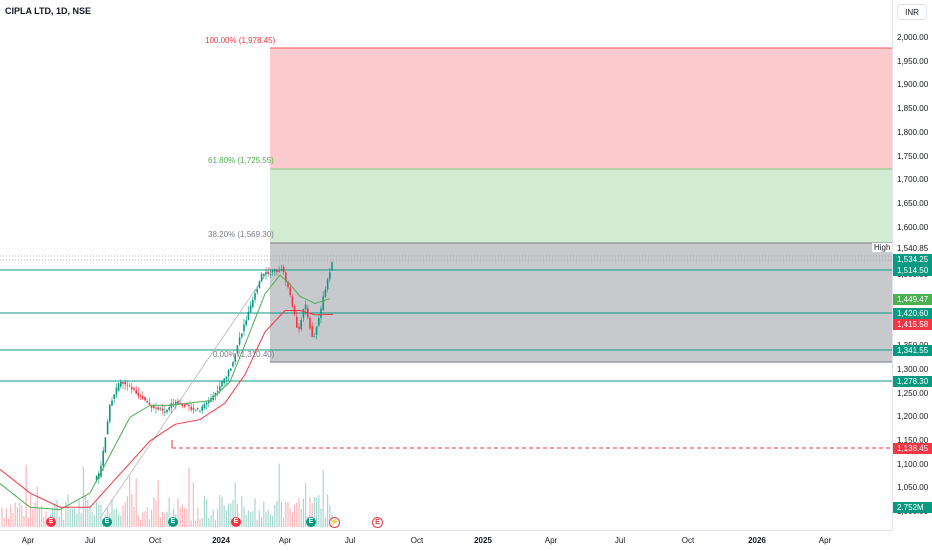 This screenshot has height=551, width=932. Describe the element at coordinates (913, 132) in the screenshot. I see `price-tick: 1,800.00` at that location.